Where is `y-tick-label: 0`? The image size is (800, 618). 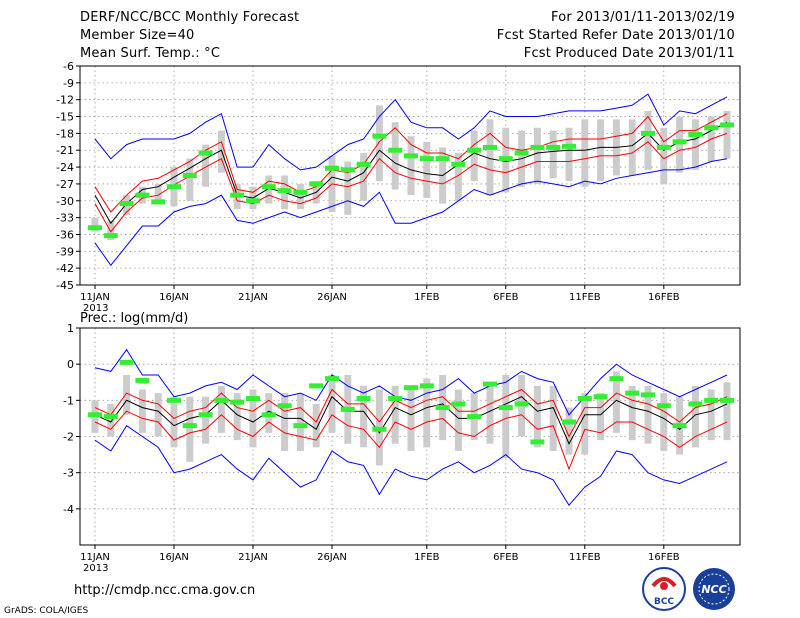 y-tick-label: 0 is located at coordinates (70, 364).